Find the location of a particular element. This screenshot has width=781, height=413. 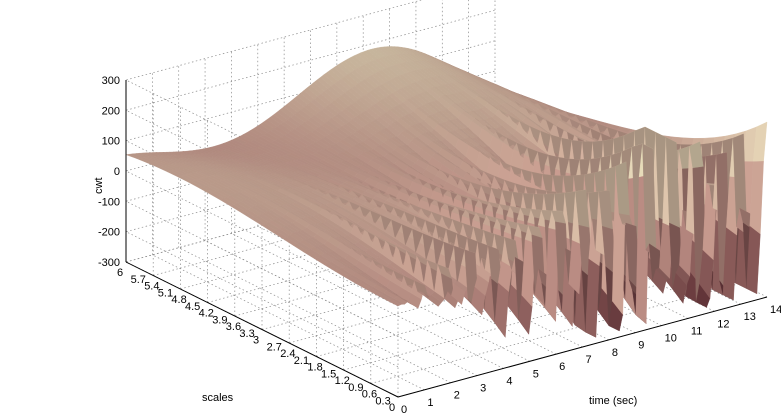

z-tick-label: -300 is located at coordinates (109, 263).